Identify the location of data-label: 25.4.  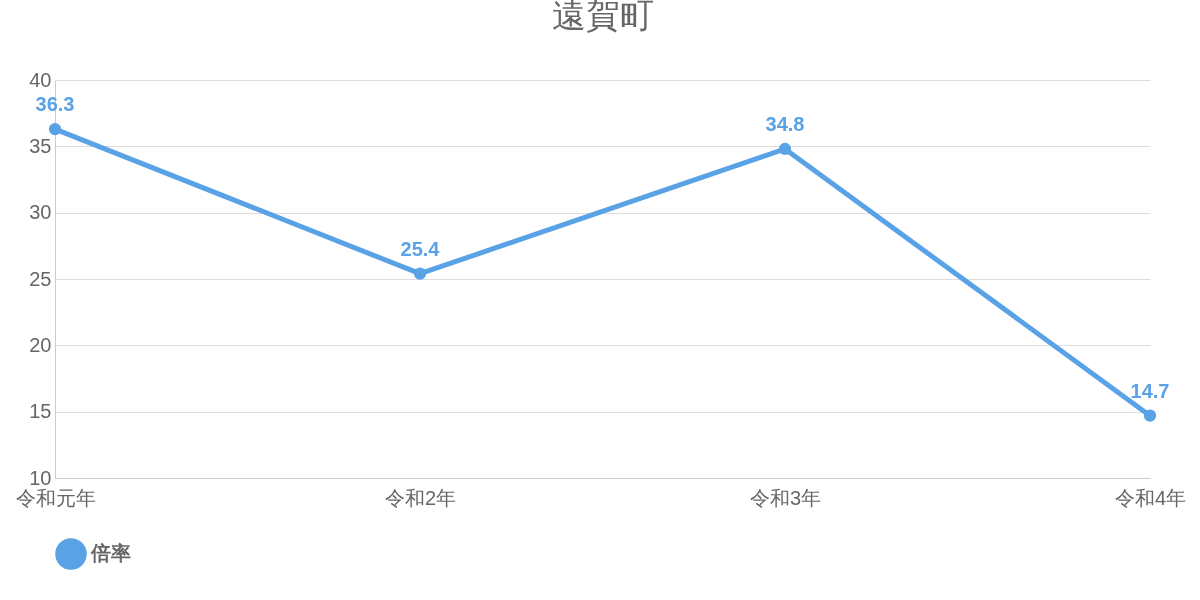
(420, 248).